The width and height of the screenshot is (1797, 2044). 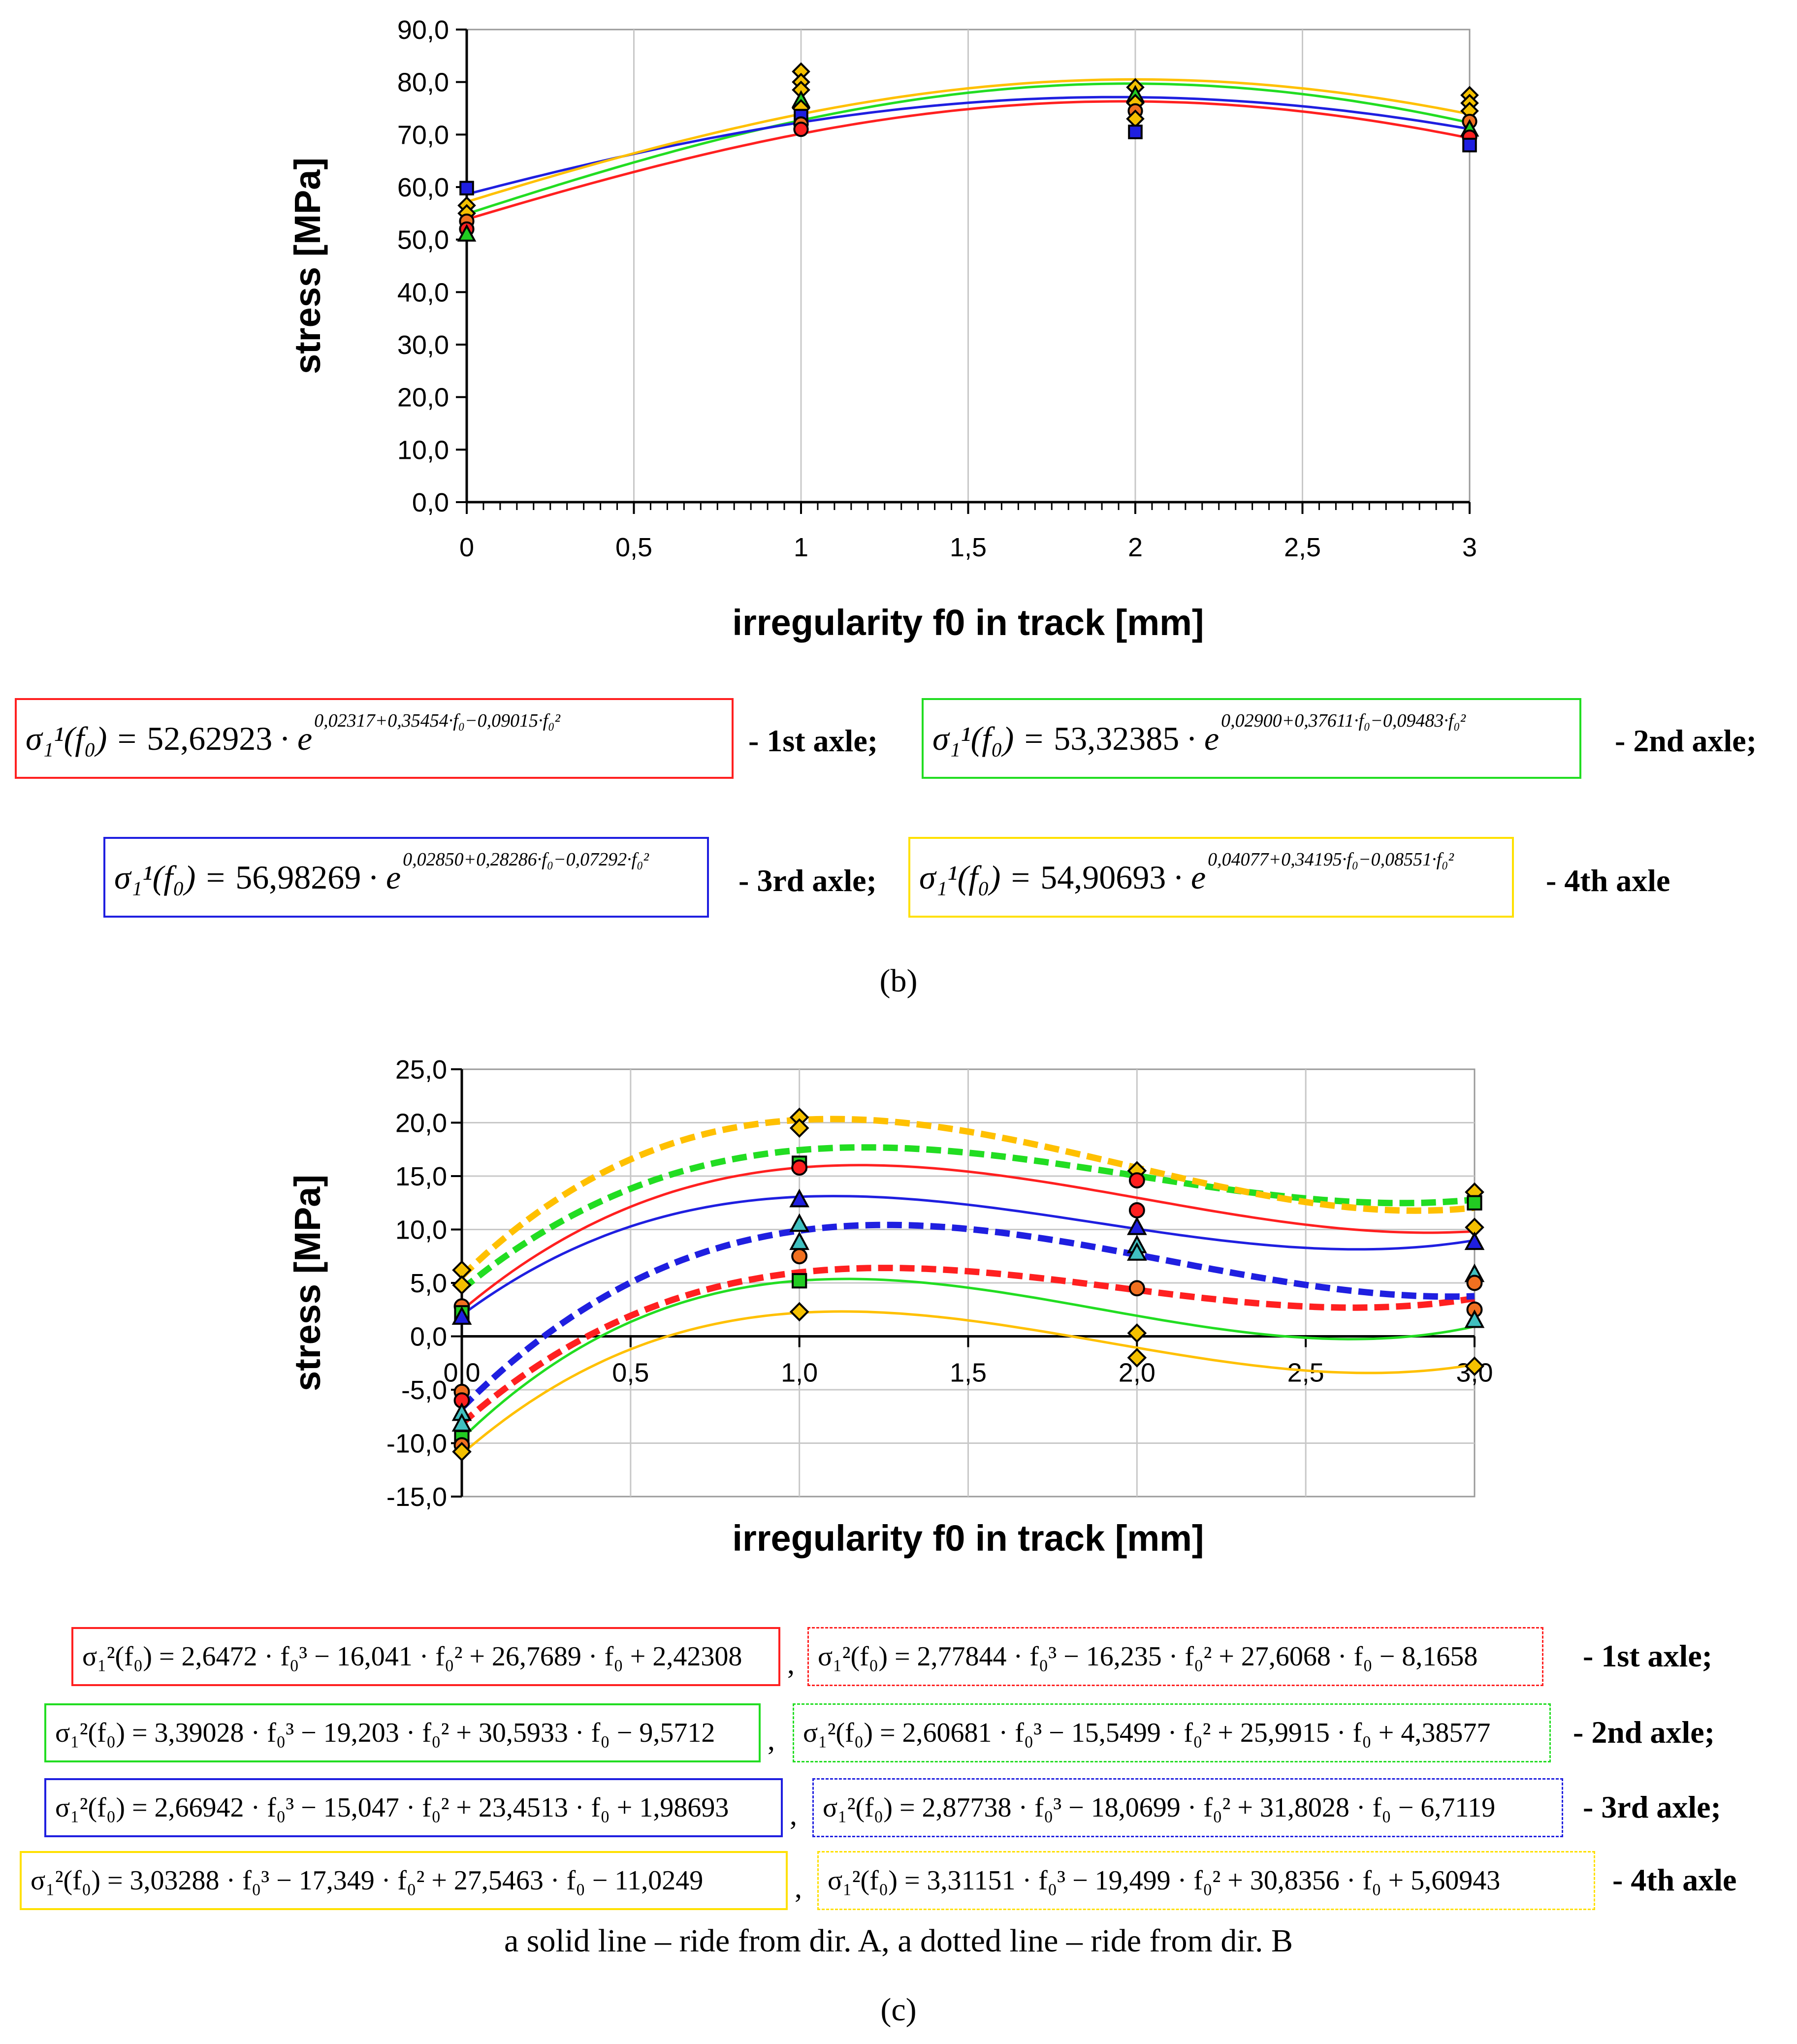 I want to click on y-tick-label: 50,0, so click(x=423, y=240).